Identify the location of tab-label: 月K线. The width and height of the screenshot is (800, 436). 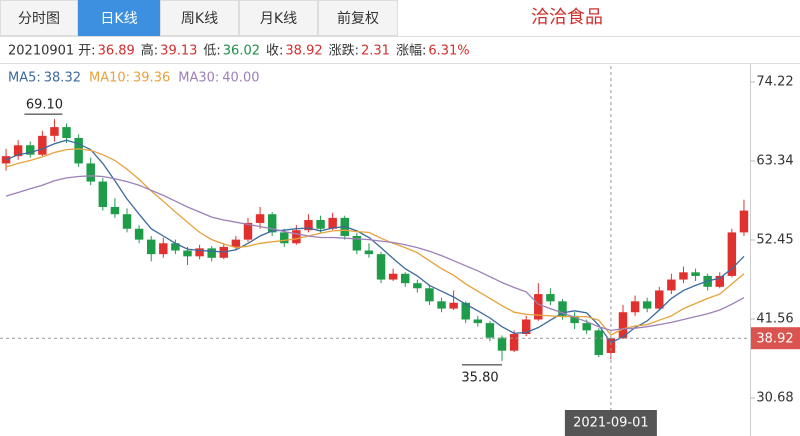
(278, 19).